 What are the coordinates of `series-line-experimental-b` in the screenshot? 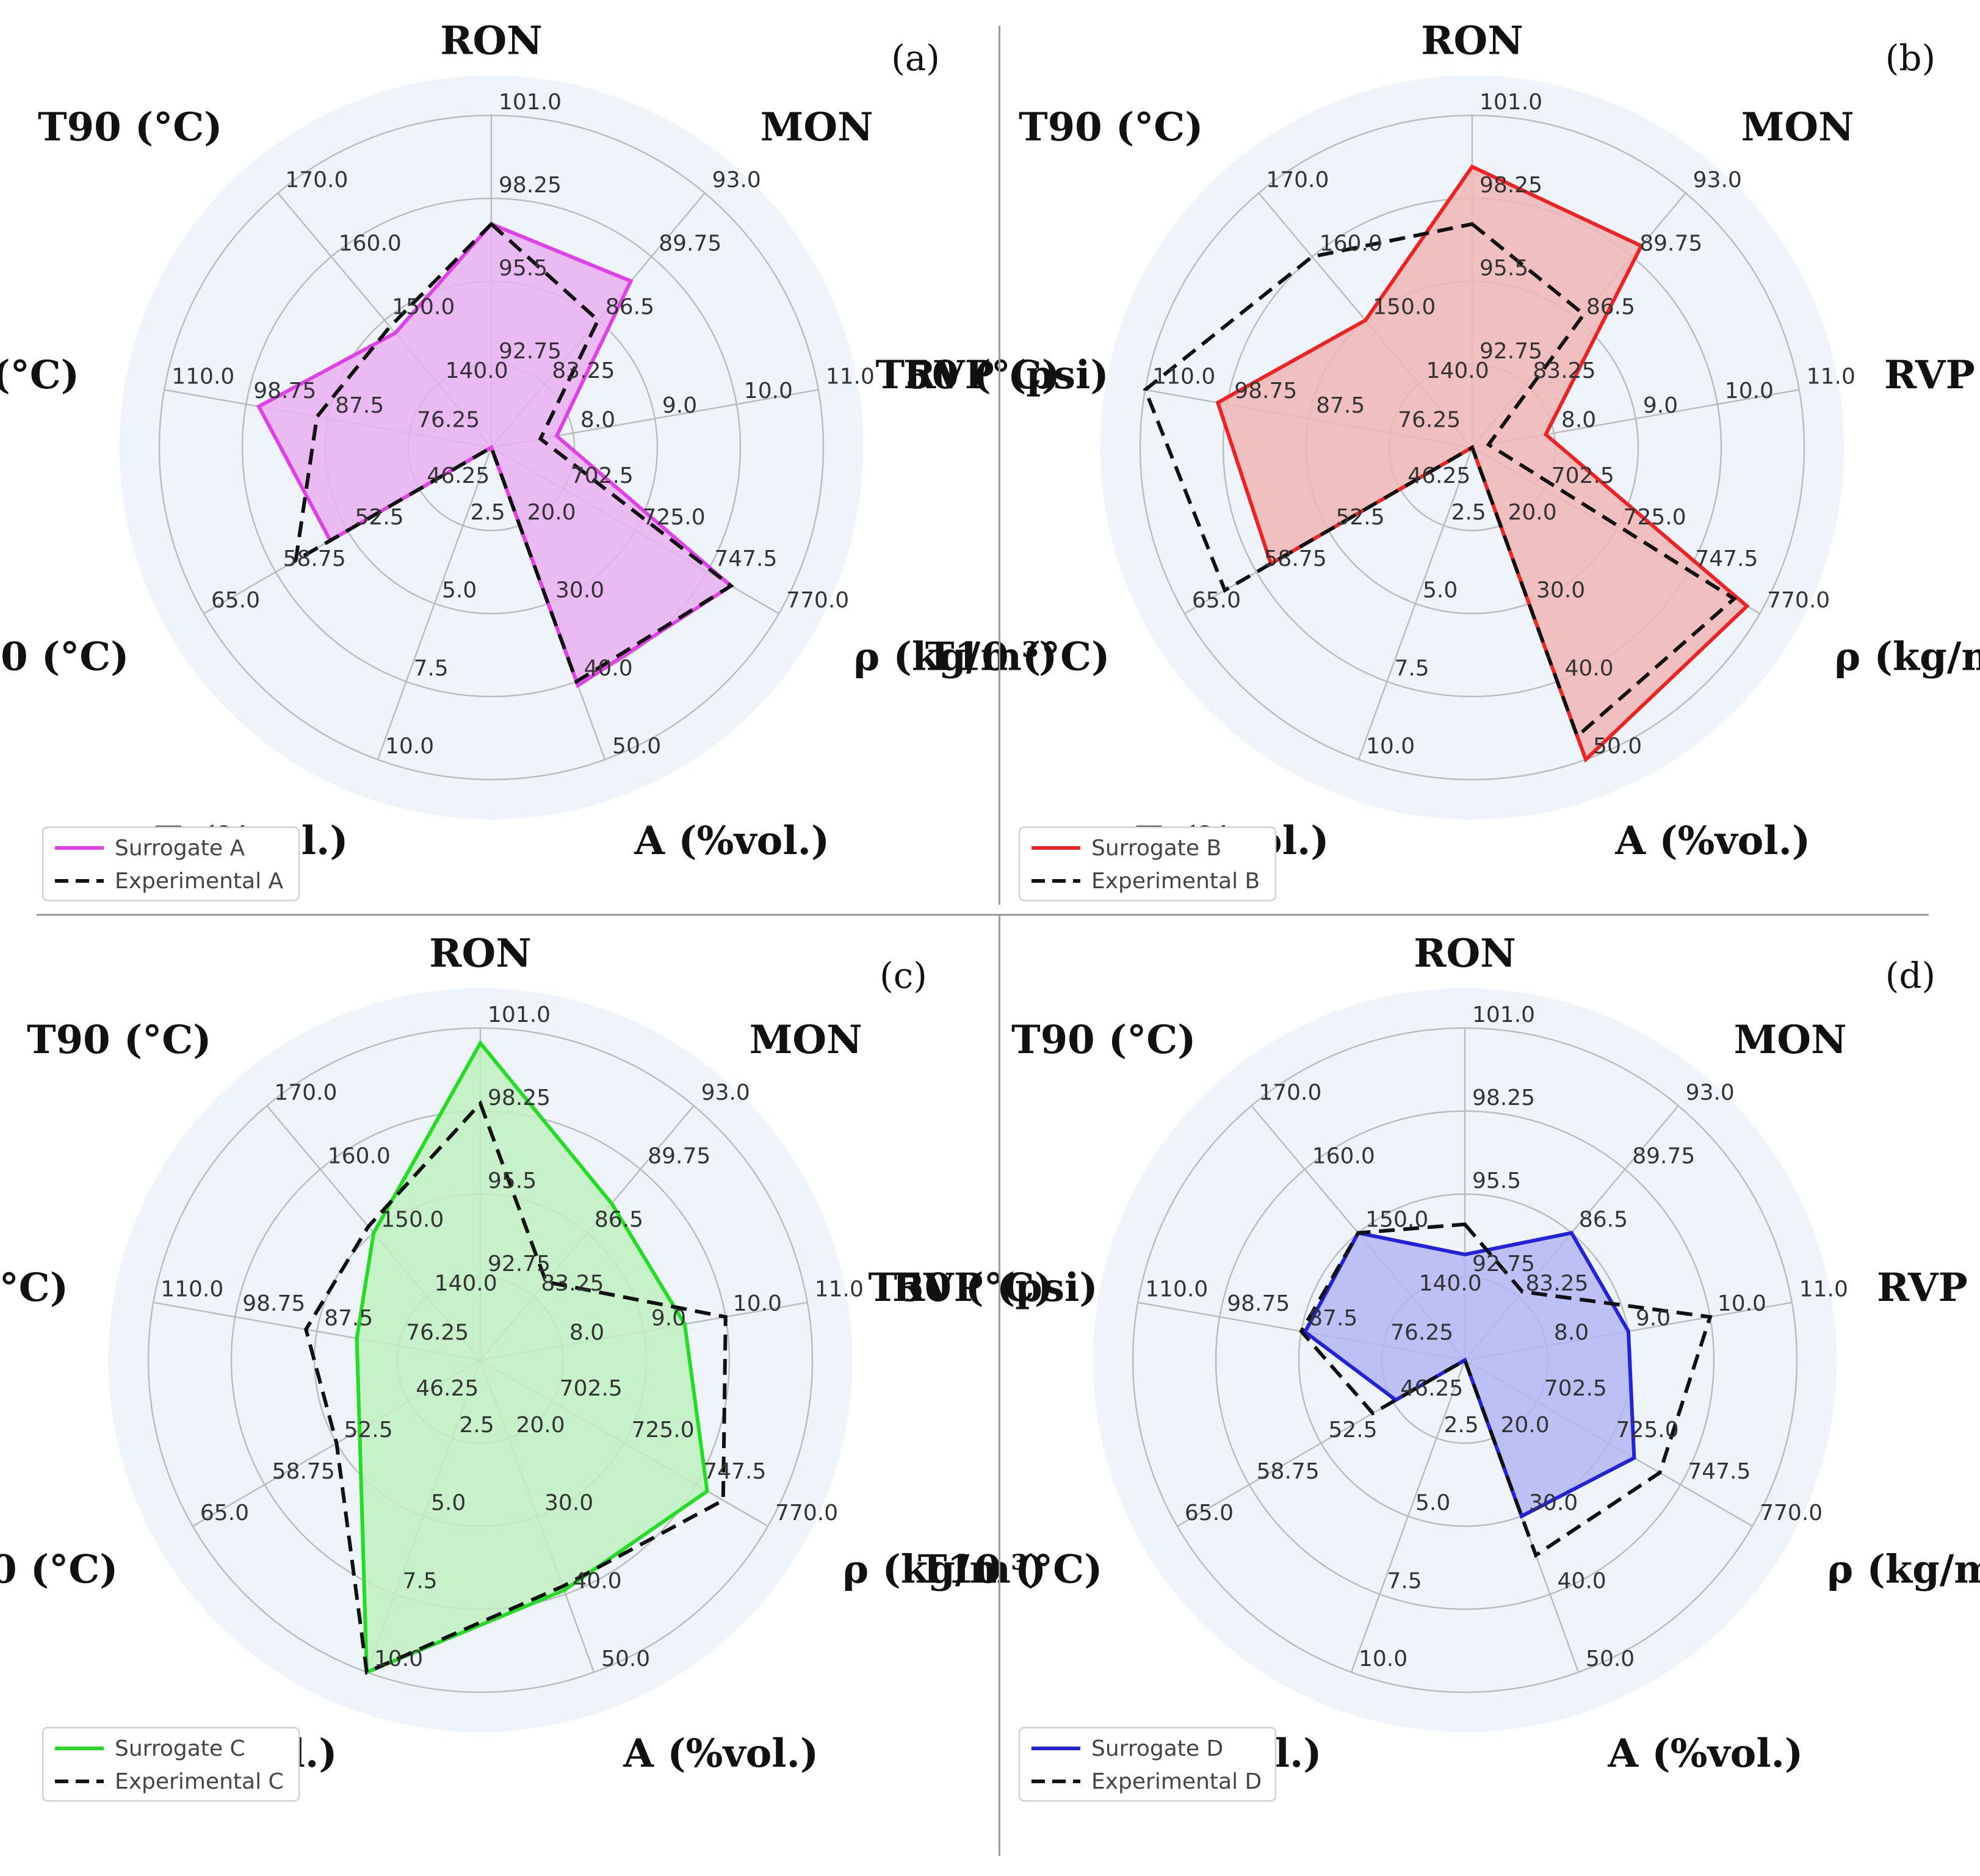 It's located at (1440, 481).